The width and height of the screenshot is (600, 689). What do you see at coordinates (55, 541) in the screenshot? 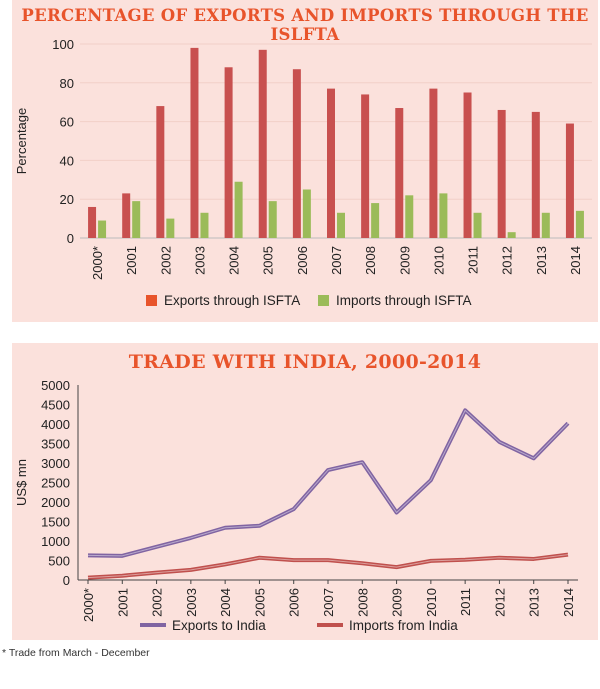
I see `y-tick-label: 1000` at bounding box center [55, 541].